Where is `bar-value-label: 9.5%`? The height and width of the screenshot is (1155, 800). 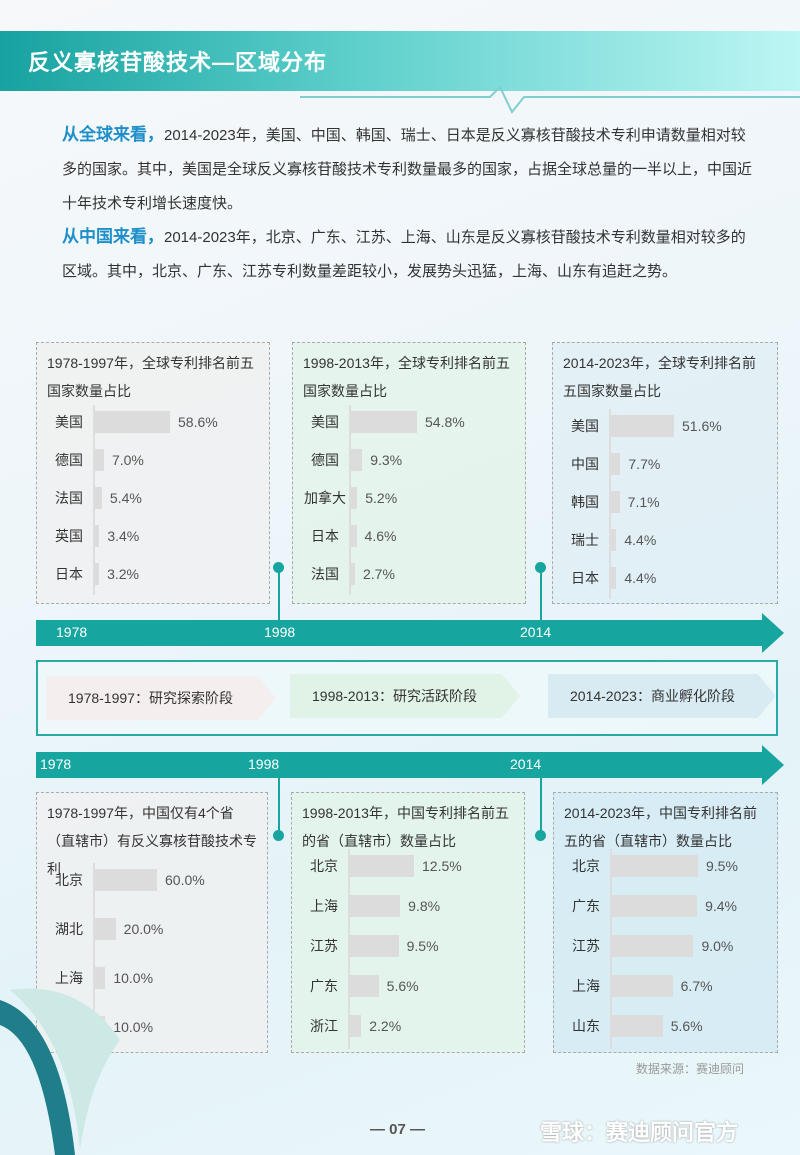
bar-value-label: 9.5% is located at coordinates (422, 946).